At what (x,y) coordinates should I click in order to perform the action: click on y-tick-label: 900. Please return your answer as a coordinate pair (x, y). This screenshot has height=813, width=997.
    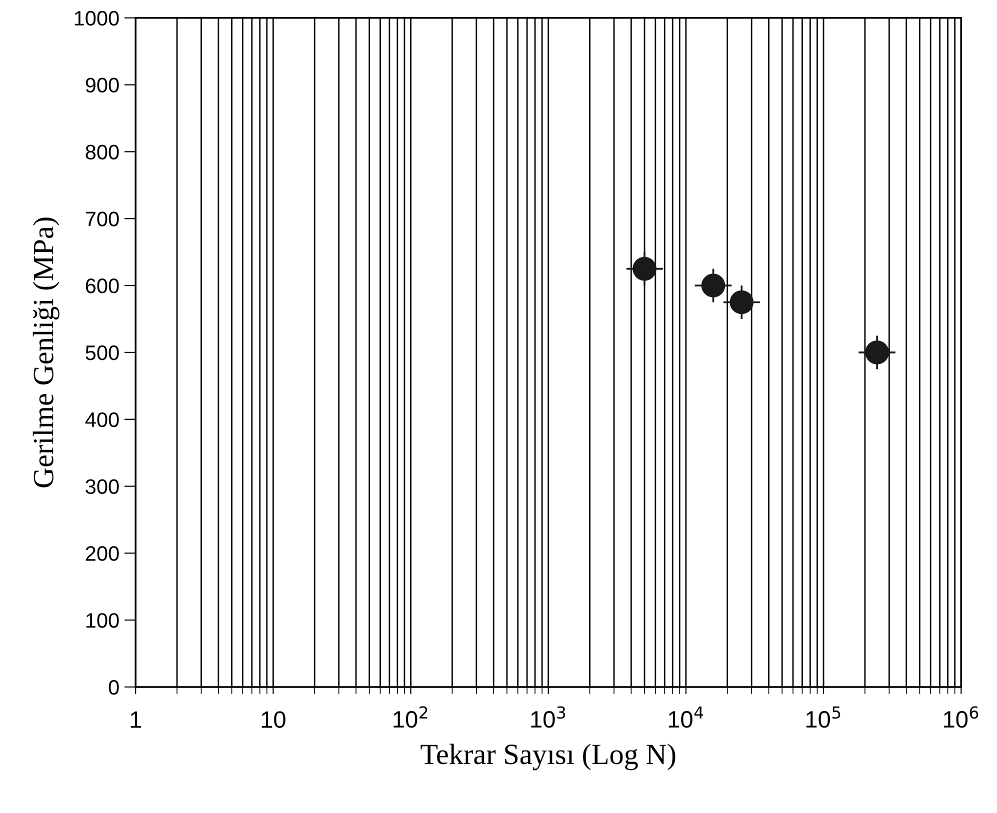
    Looking at the image, I should click on (102, 85).